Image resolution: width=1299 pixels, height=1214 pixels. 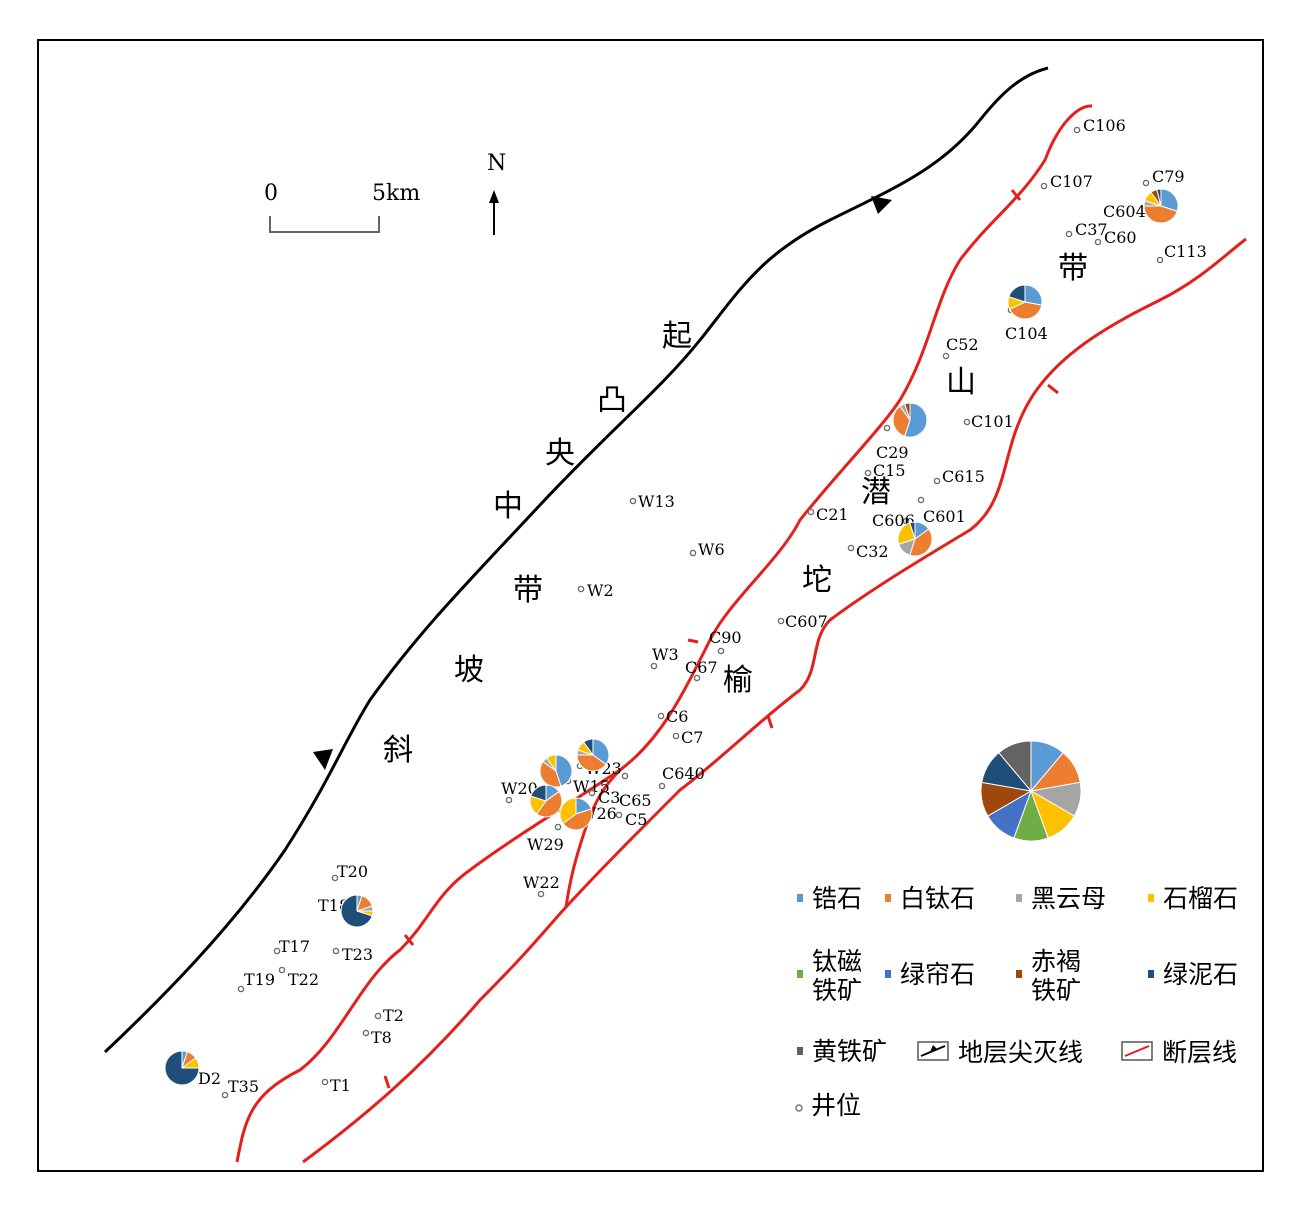 I want to click on well-marker: C106, so click(x=1099, y=125).